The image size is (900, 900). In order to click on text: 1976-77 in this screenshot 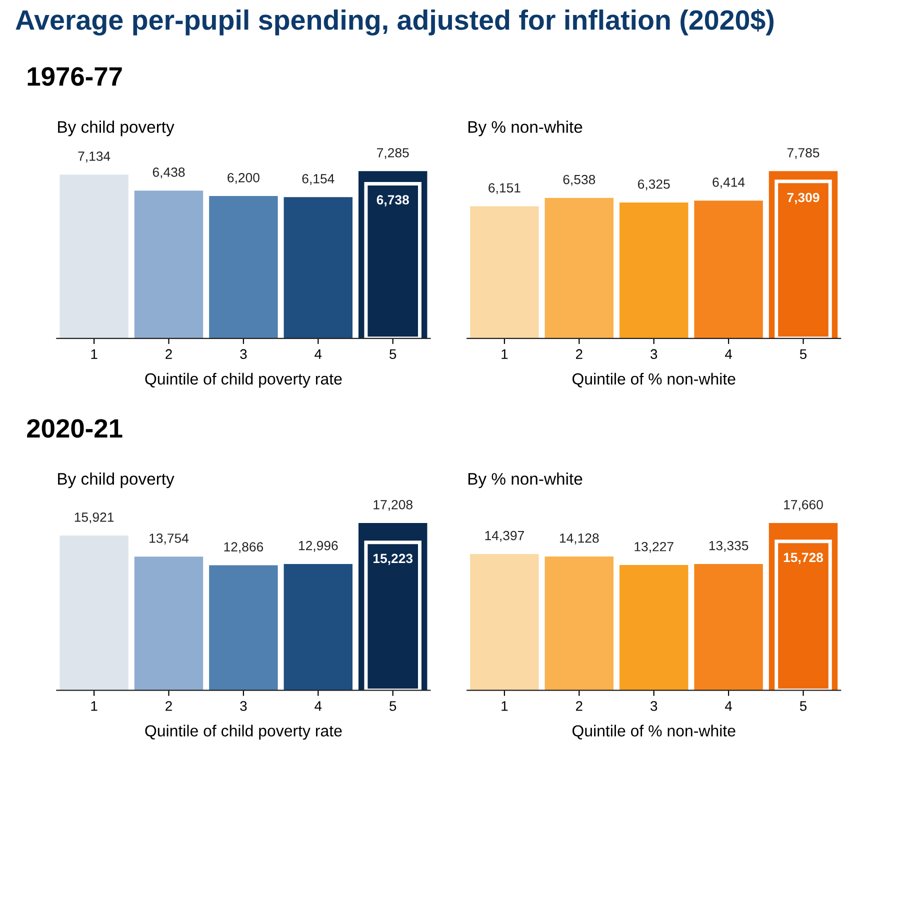, I will do `click(75, 76)`.